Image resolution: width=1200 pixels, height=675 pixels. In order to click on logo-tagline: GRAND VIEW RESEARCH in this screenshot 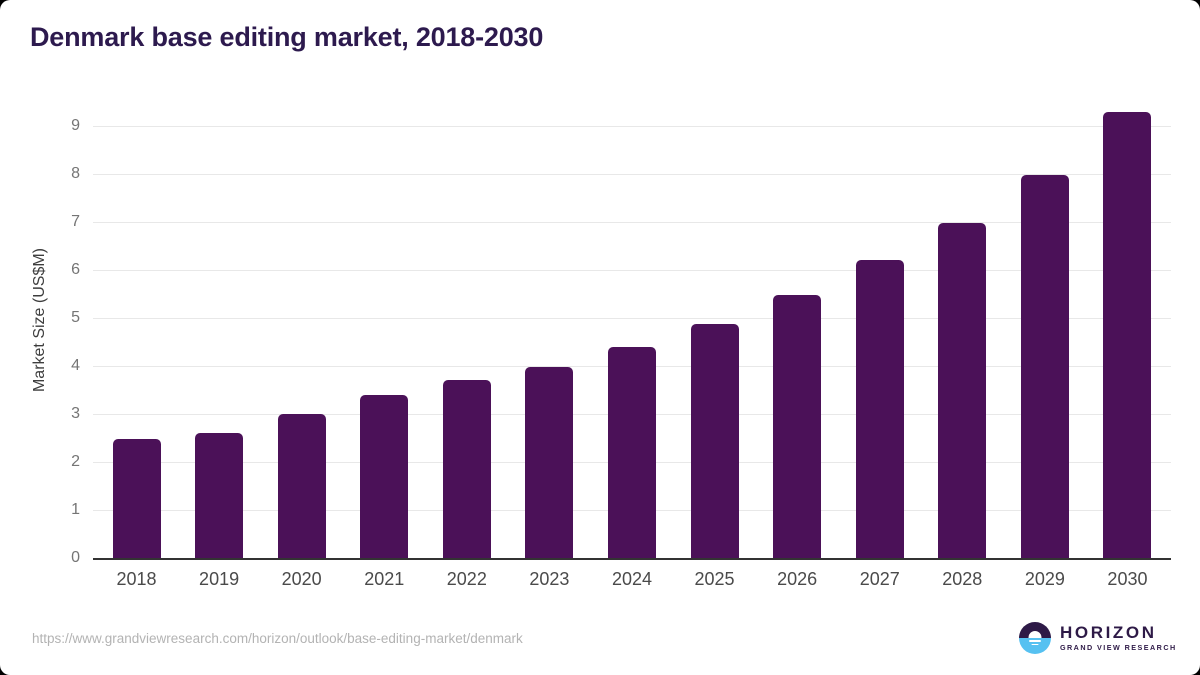, I will do `click(1118, 647)`.